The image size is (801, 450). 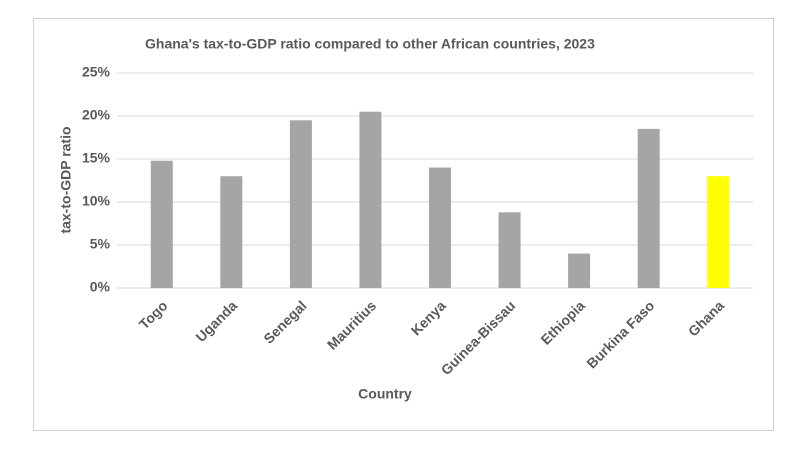 What do you see at coordinates (96, 115) in the screenshot?
I see `y-tick-label: 20%` at bounding box center [96, 115].